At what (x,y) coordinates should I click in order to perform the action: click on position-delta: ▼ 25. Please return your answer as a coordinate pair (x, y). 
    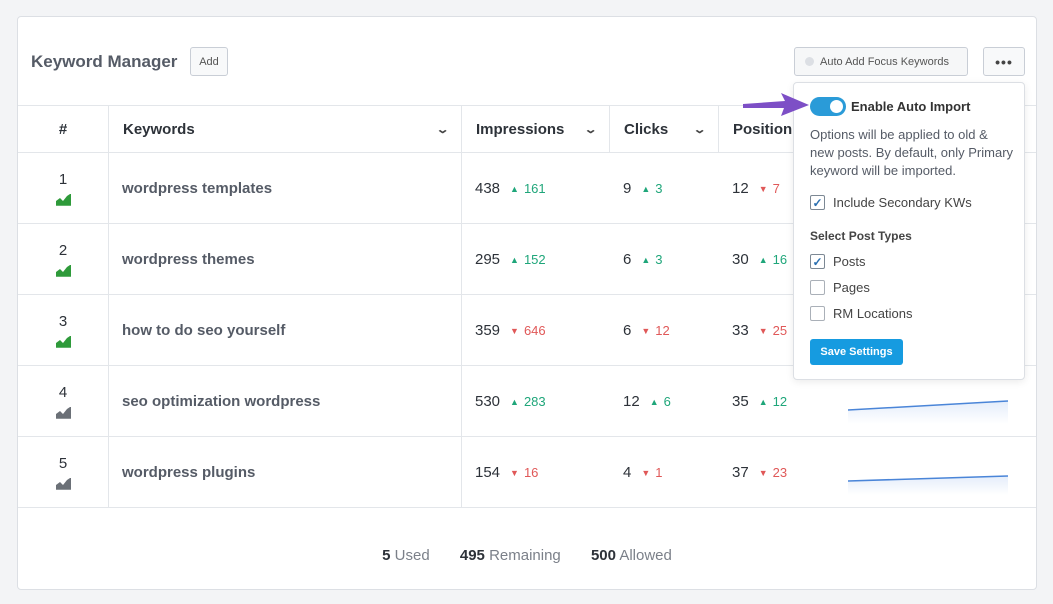
    Looking at the image, I should click on (773, 330).